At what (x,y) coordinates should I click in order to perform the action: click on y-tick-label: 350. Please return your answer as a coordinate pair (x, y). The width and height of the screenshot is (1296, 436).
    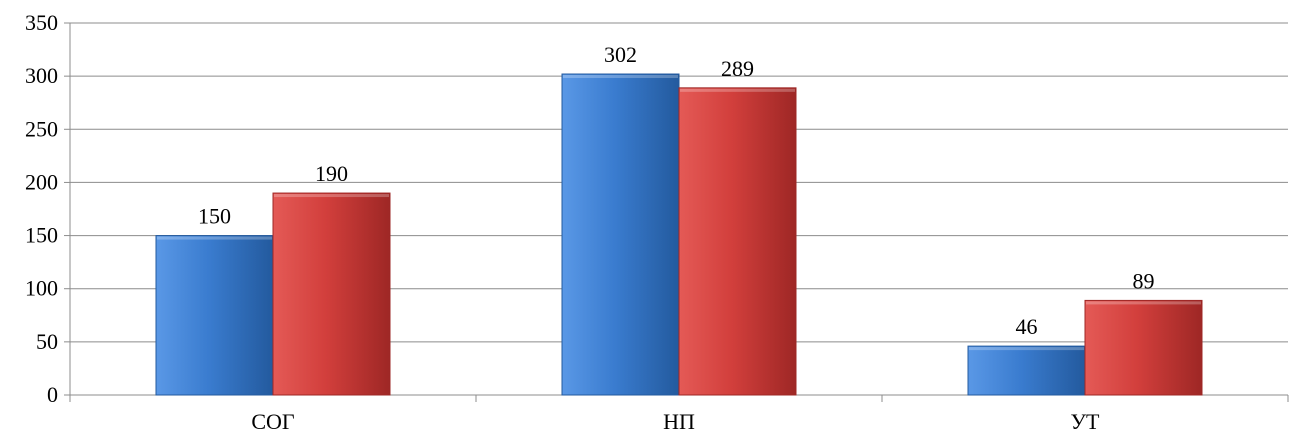
    Looking at the image, I should click on (41, 22).